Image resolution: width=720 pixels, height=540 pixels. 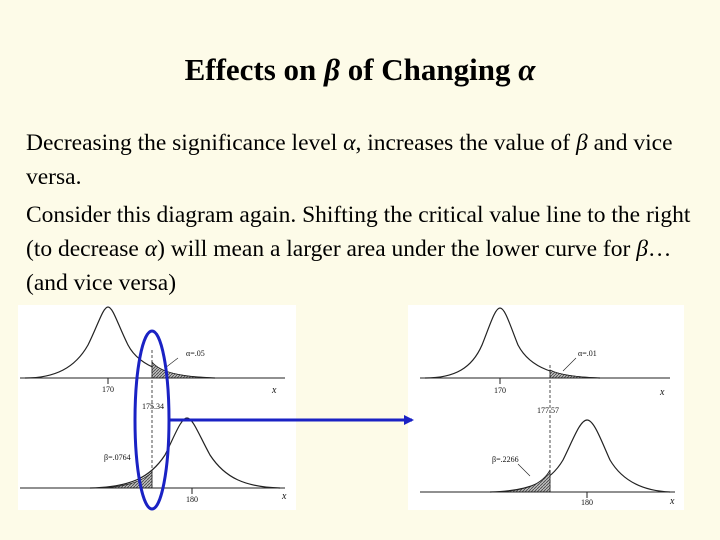 What do you see at coordinates (524, 470) in the screenshot?
I see `right-beta-pointer` at bounding box center [524, 470].